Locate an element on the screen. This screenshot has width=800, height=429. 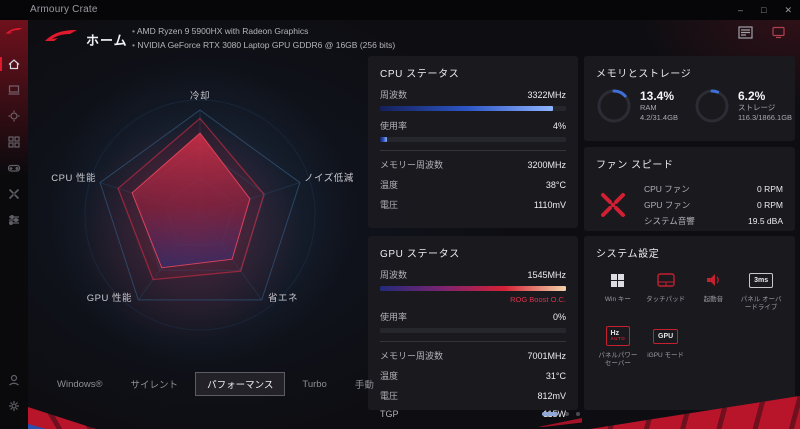
system-settings-panel: システム設定 Win キー タッチパッド 起動音 is located at coordinates (689, 323).